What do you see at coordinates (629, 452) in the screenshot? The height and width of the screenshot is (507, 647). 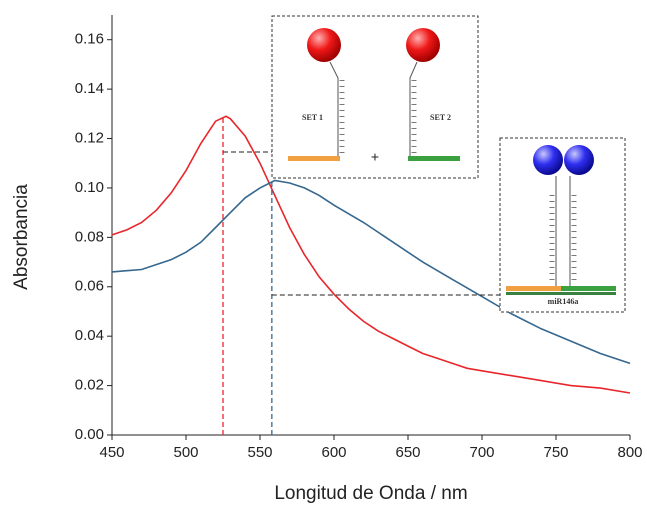 I see `x-tick-label: 800` at bounding box center [629, 452].